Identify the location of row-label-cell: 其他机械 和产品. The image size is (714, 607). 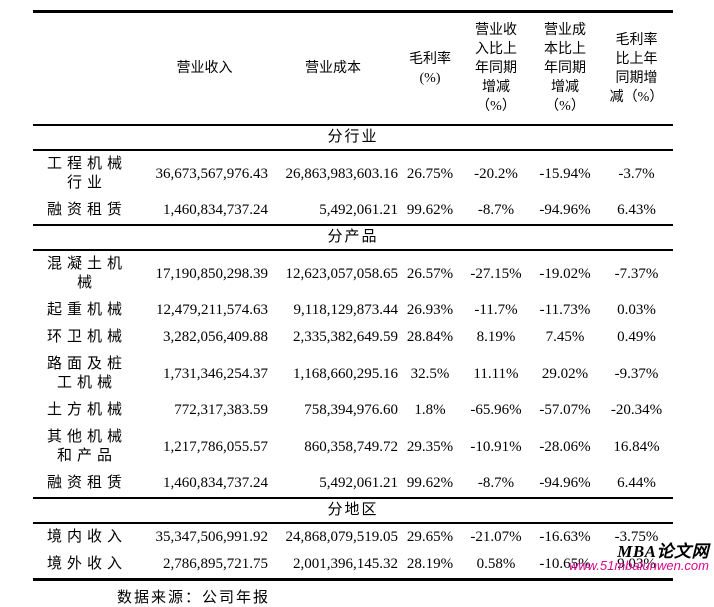
(86, 446).